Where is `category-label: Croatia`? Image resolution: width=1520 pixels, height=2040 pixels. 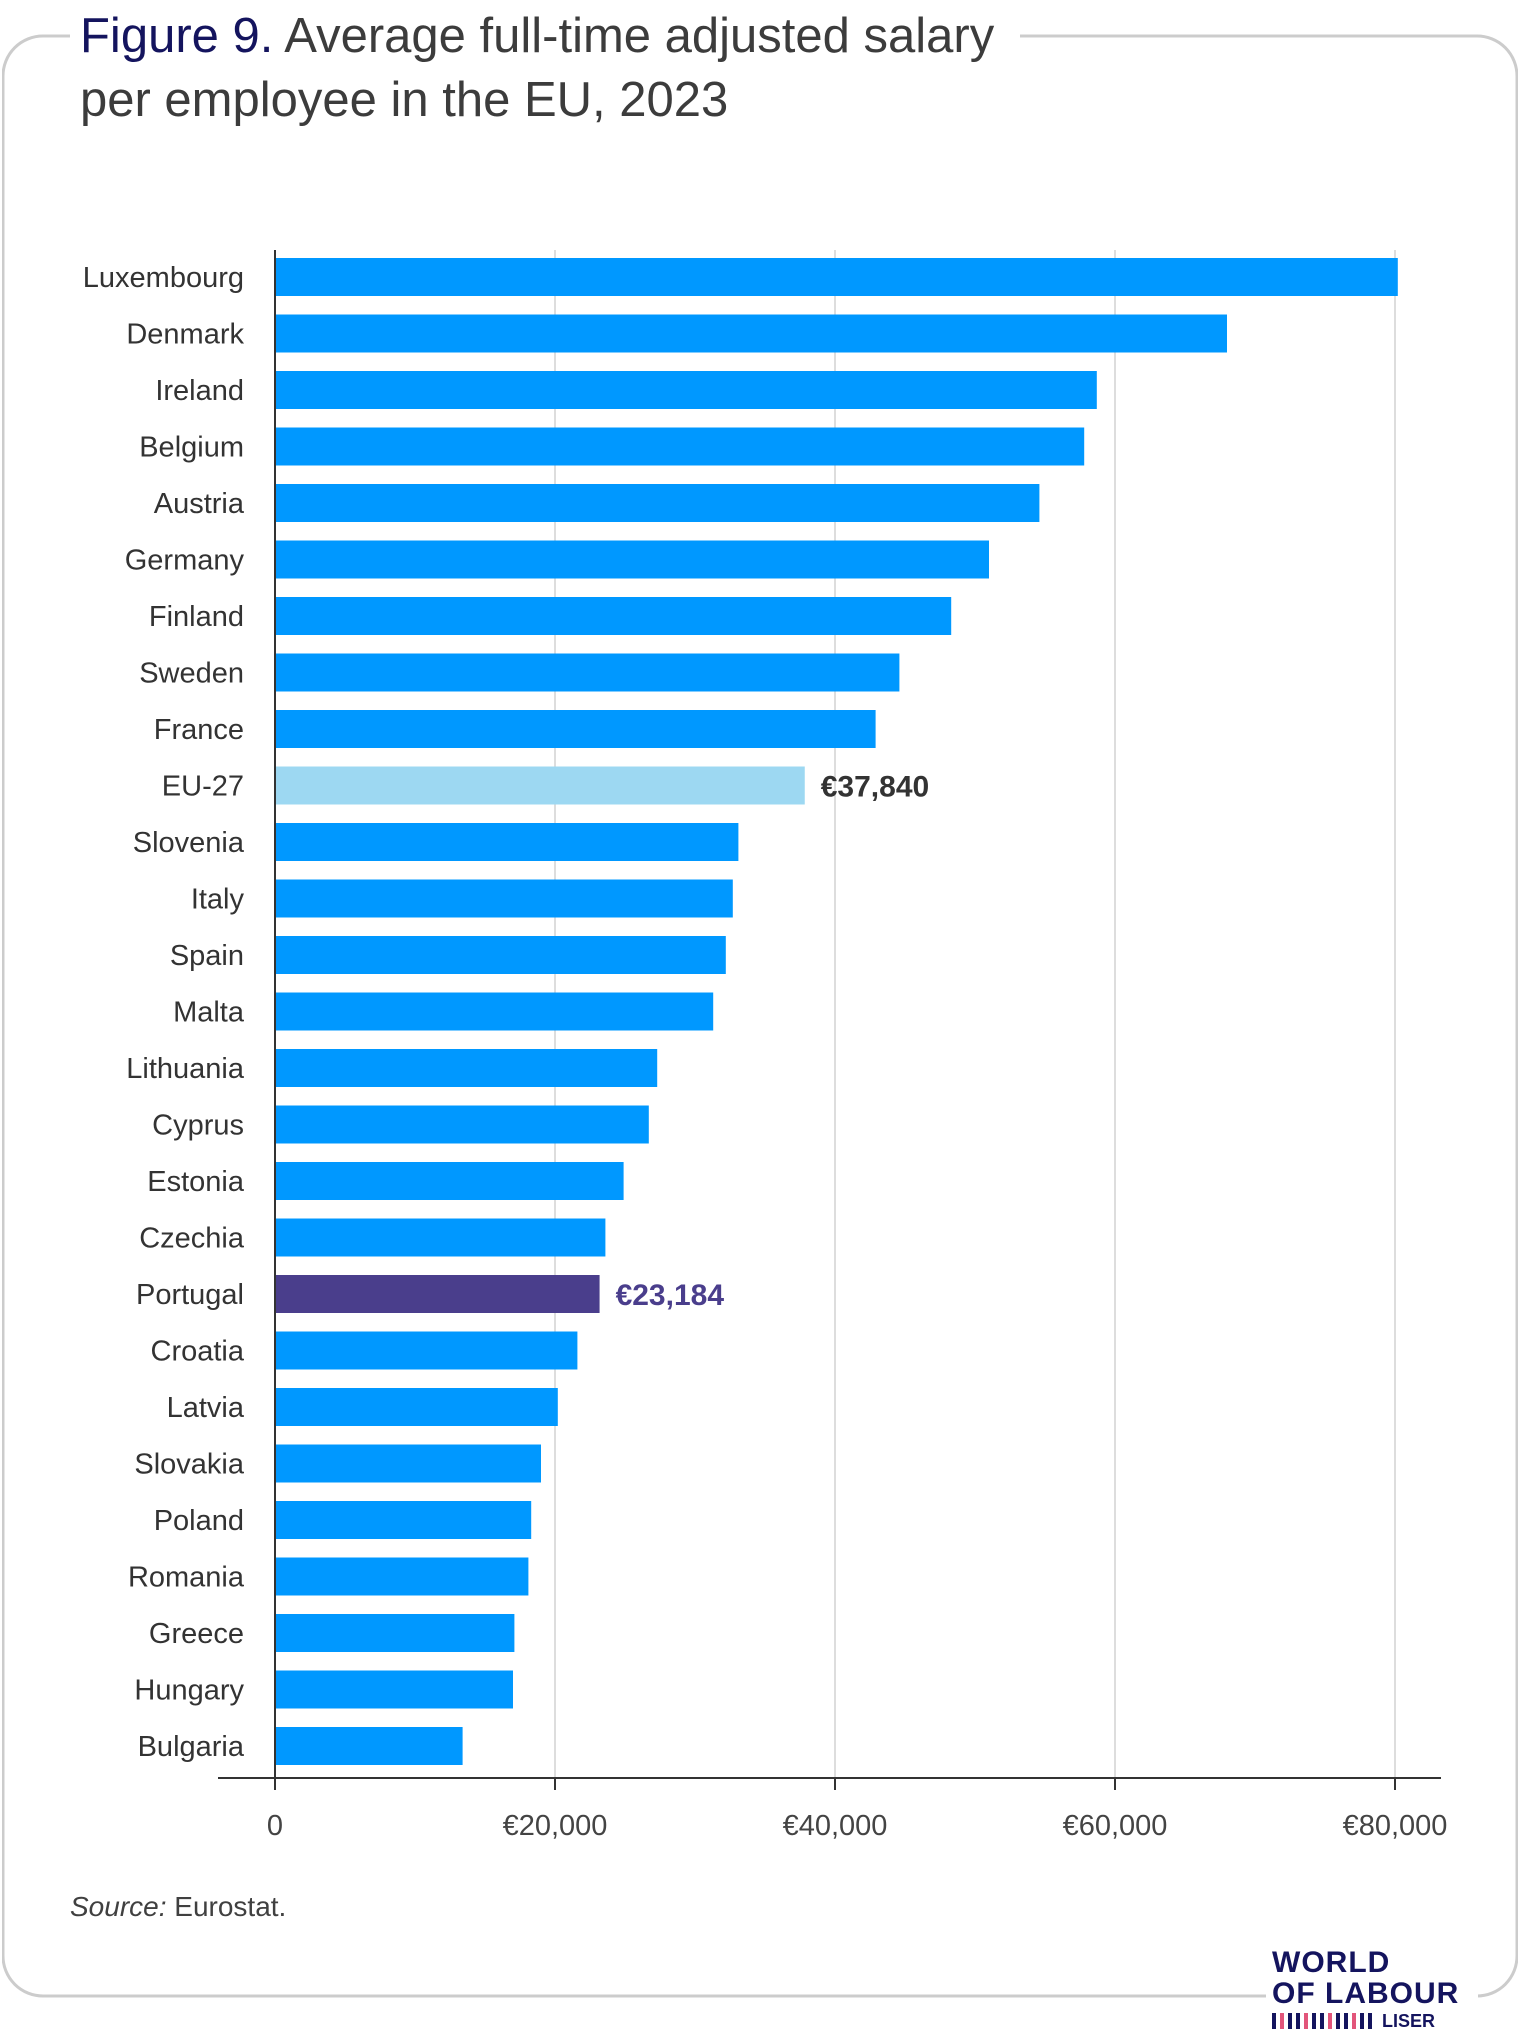
category-label: Croatia is located at coordinates (198, 1352).